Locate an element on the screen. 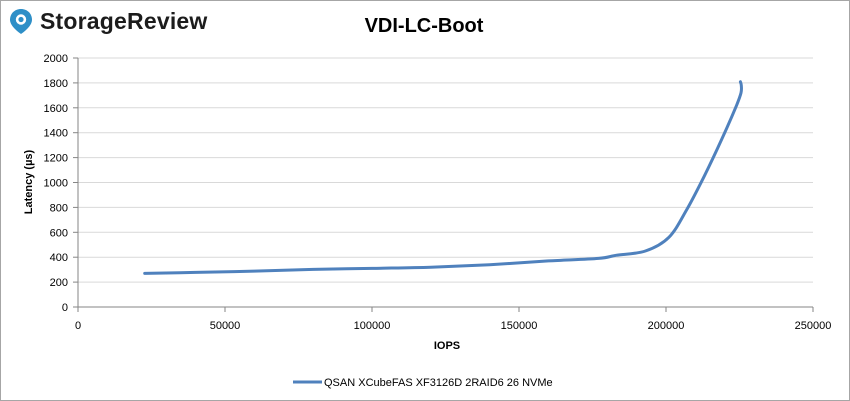 Image resolution: width=850 pixels, height=401 pixels. y-tick-label: 200 is located at coordinates (59, 283).